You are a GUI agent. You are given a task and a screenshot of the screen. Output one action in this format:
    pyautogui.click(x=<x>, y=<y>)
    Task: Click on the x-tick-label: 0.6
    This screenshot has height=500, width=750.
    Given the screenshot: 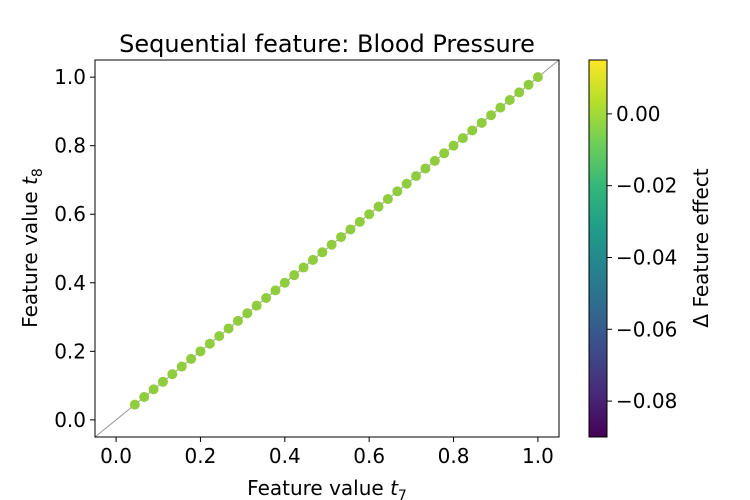 What is the action you would take?
    pyautogui.click(x=369, y=456)
    